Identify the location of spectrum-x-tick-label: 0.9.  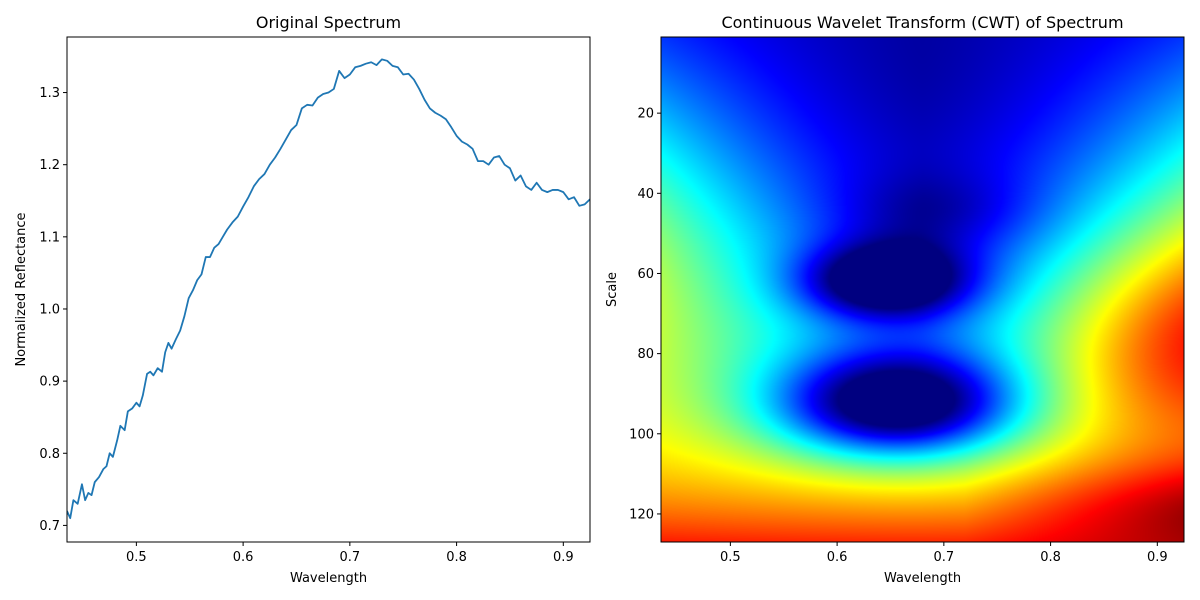
(563, 557).